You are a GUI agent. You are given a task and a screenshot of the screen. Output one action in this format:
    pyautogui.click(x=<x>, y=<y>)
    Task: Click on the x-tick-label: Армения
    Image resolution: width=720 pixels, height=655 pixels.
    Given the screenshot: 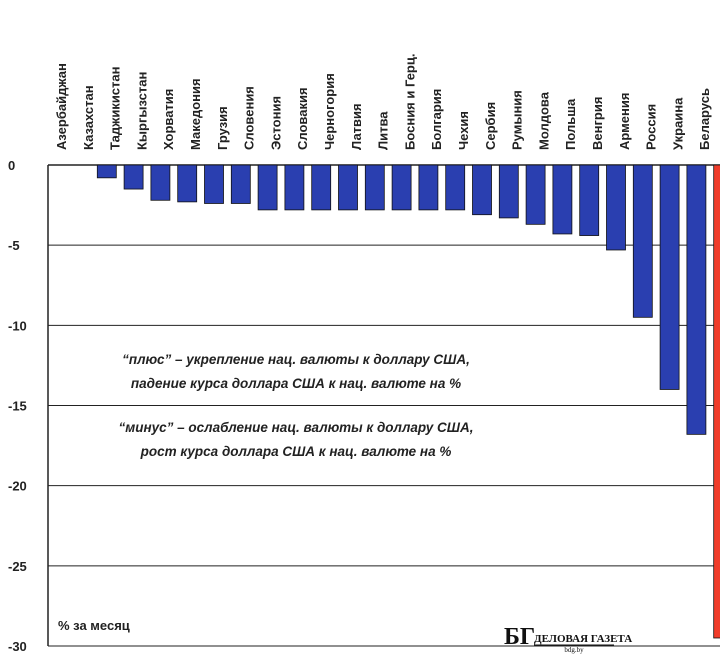 What is the action you would take?
    pyautogui.click(x=624, y=121)
    